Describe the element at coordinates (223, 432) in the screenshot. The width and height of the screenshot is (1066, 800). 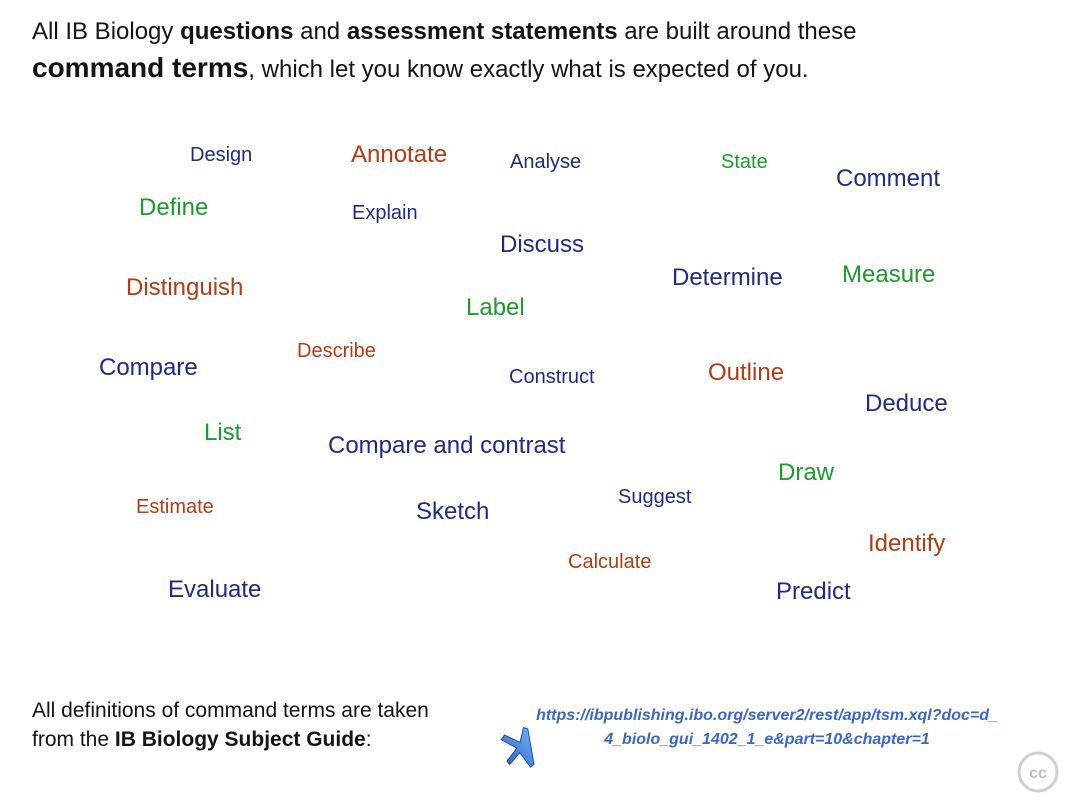
I see `term-list: List` at that location.